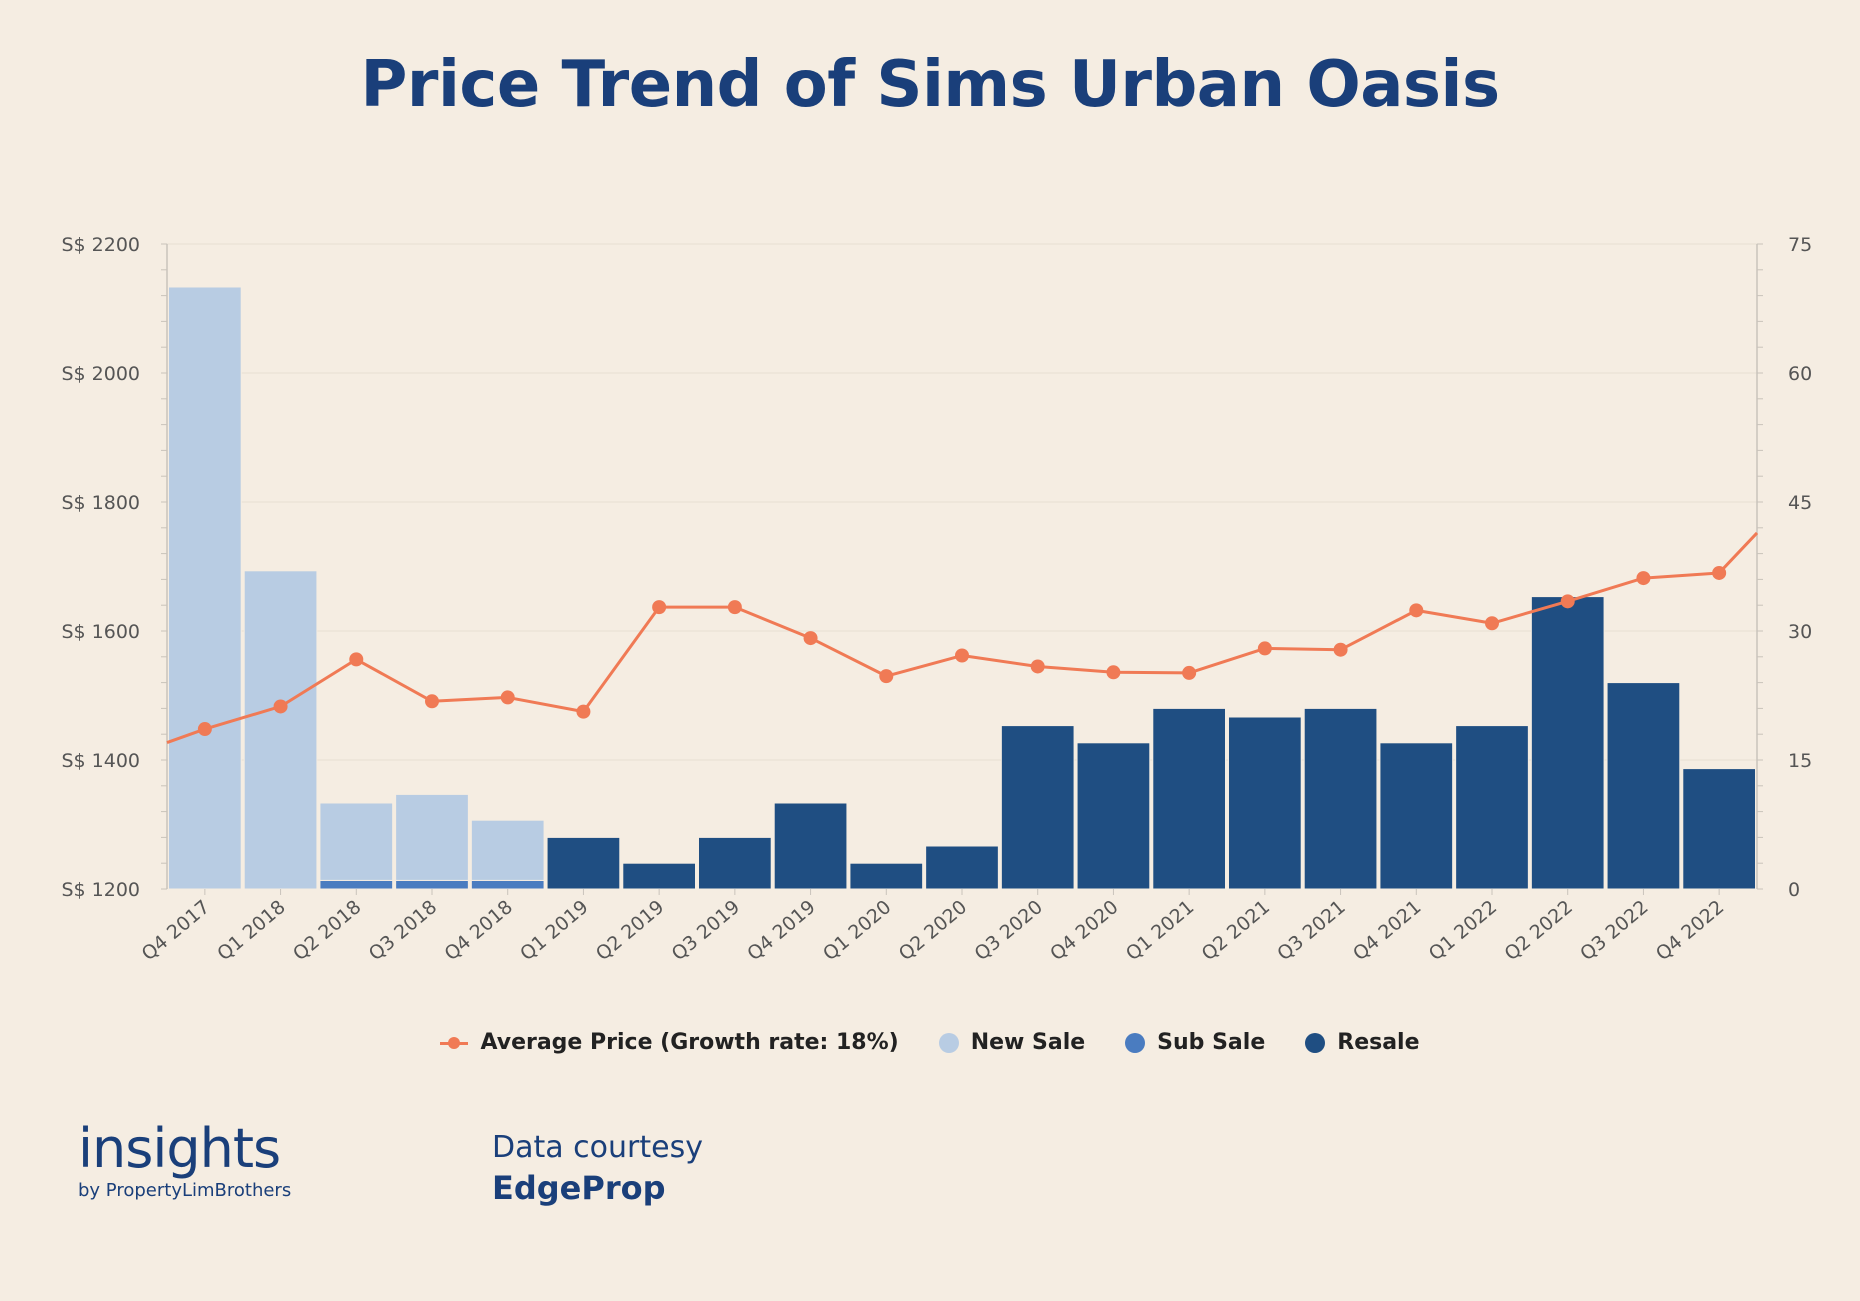  Describe the element at coordinates (185, 1190) in the screenshot. I see `brand-sub-text: by PropertyLimBrothers` at that location.